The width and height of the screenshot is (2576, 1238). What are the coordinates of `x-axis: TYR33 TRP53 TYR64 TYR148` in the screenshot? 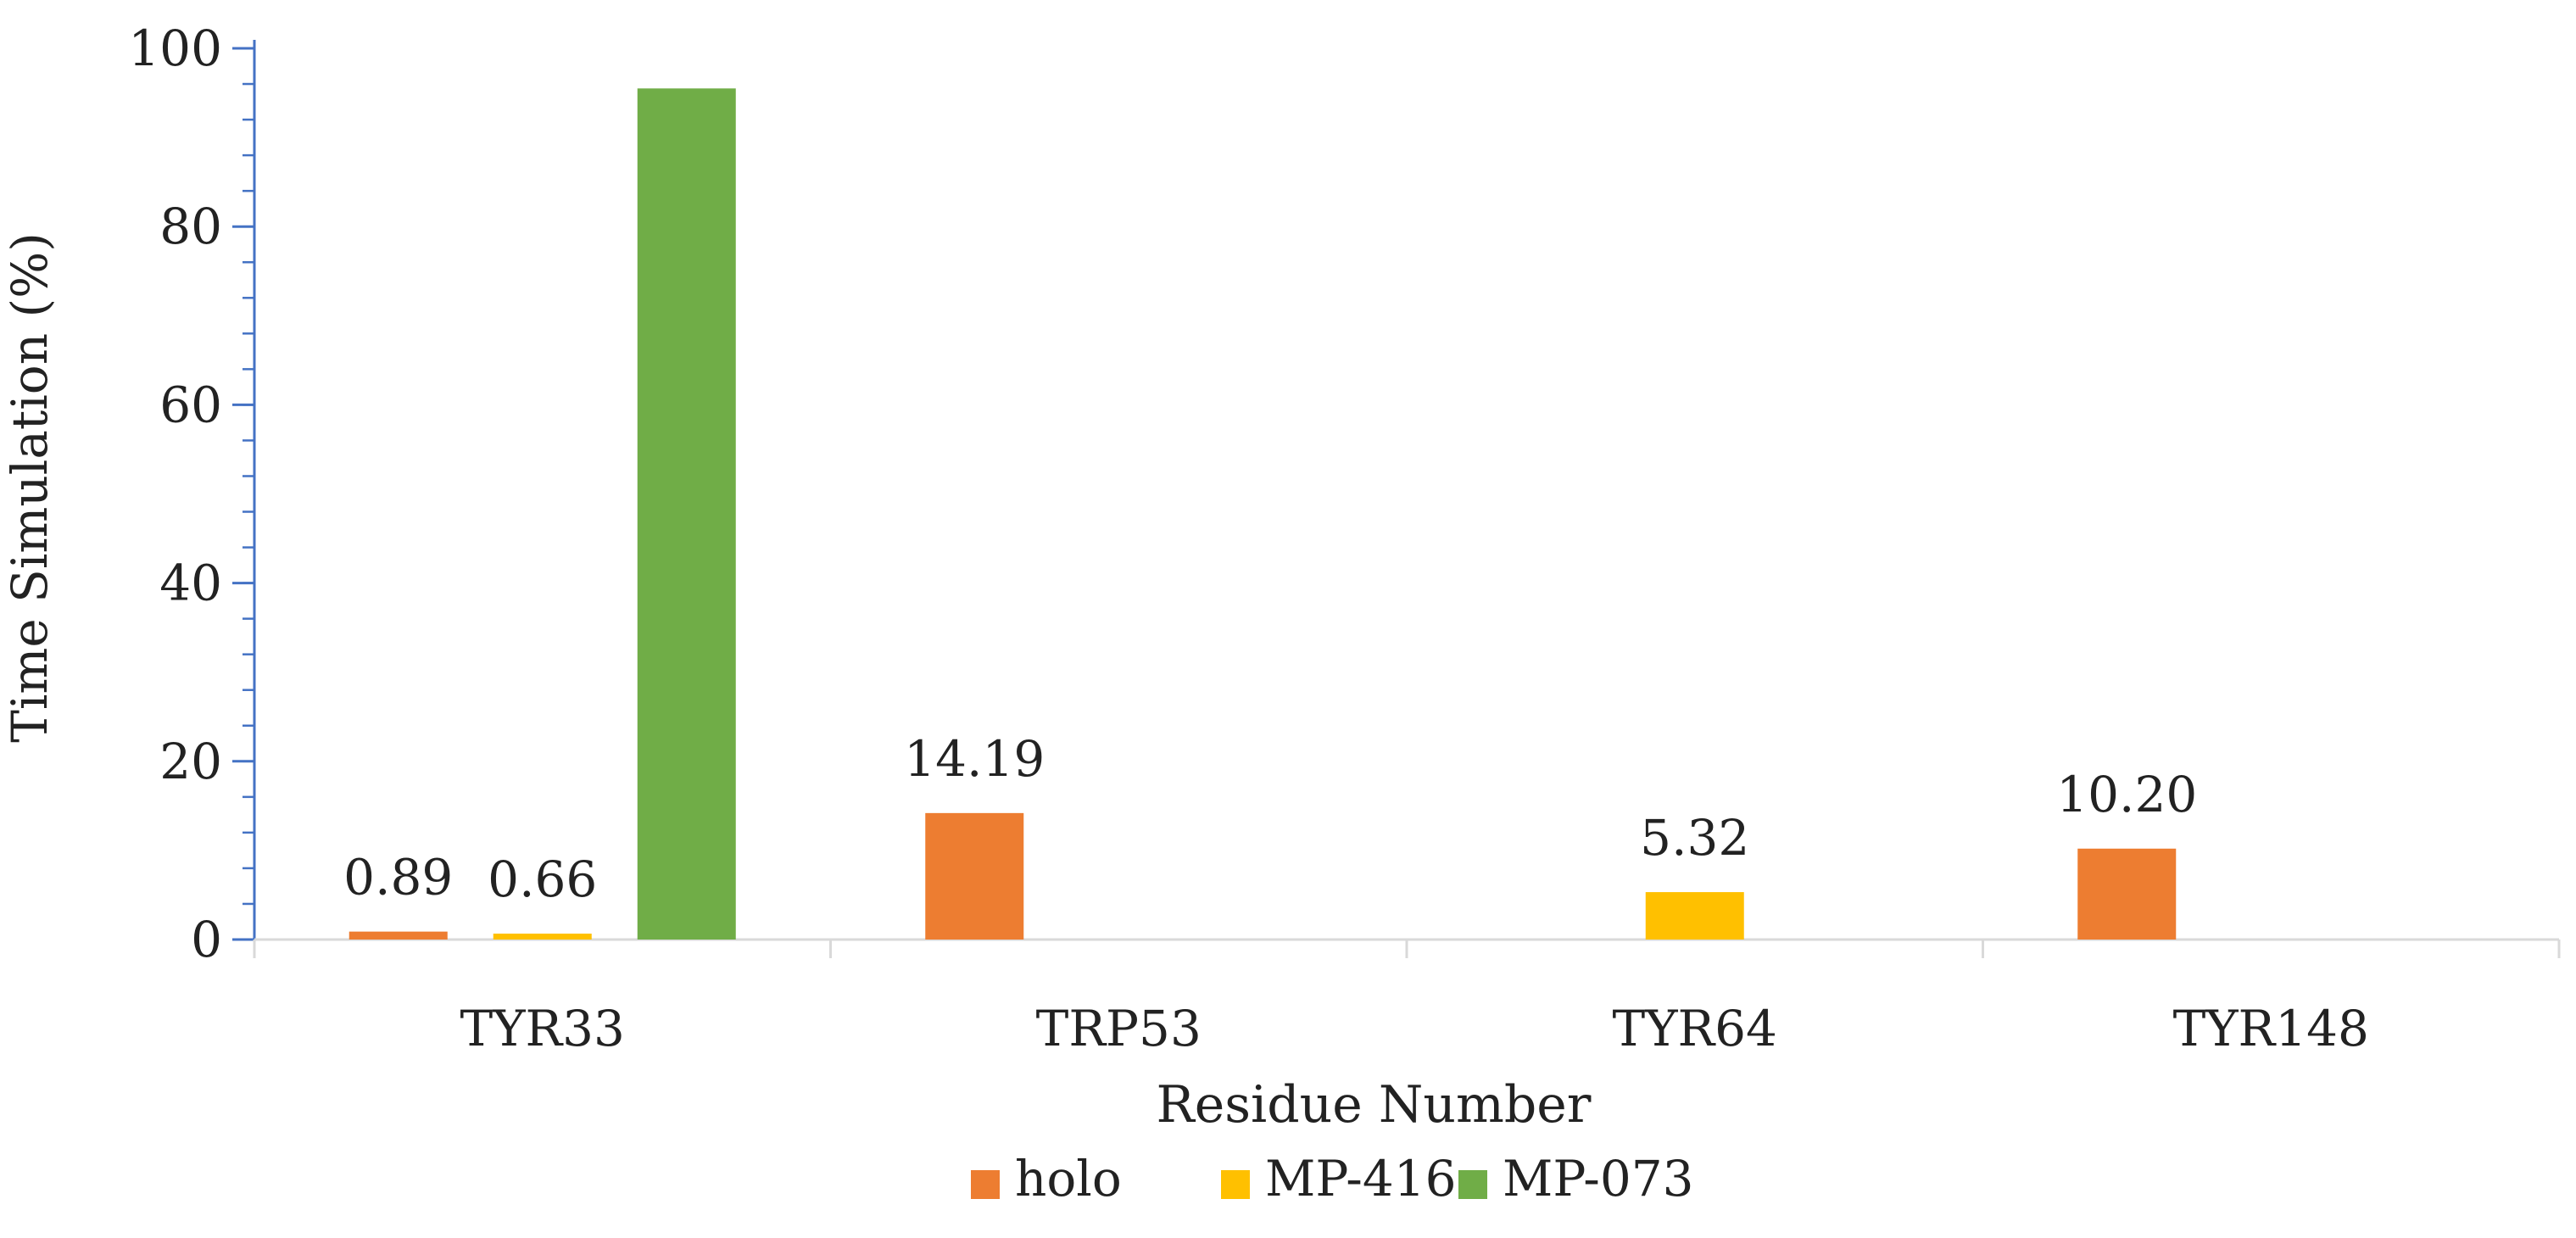 It's located at (1407, 997).